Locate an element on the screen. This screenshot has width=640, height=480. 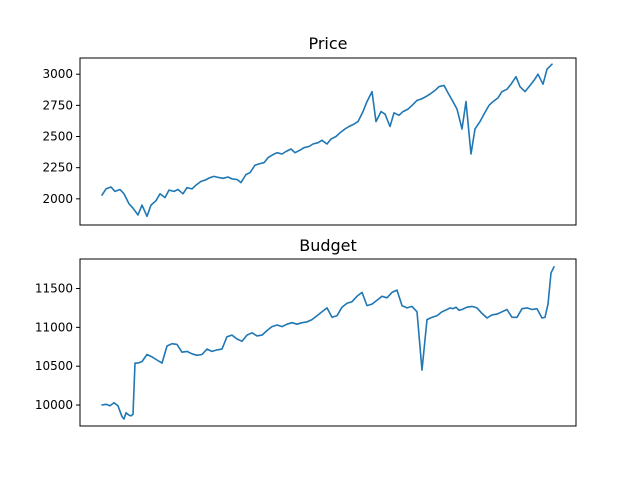
price-y-tick-label: 2000 is located at coordinates (57, 199).